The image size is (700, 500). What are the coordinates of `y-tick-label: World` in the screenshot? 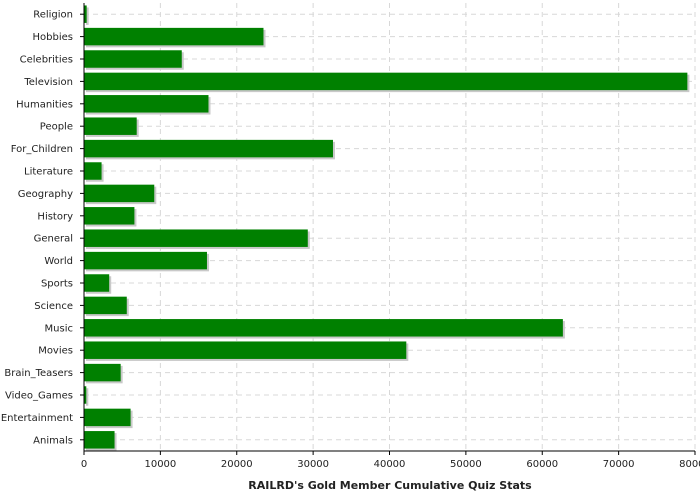 It's located at (58, 261).